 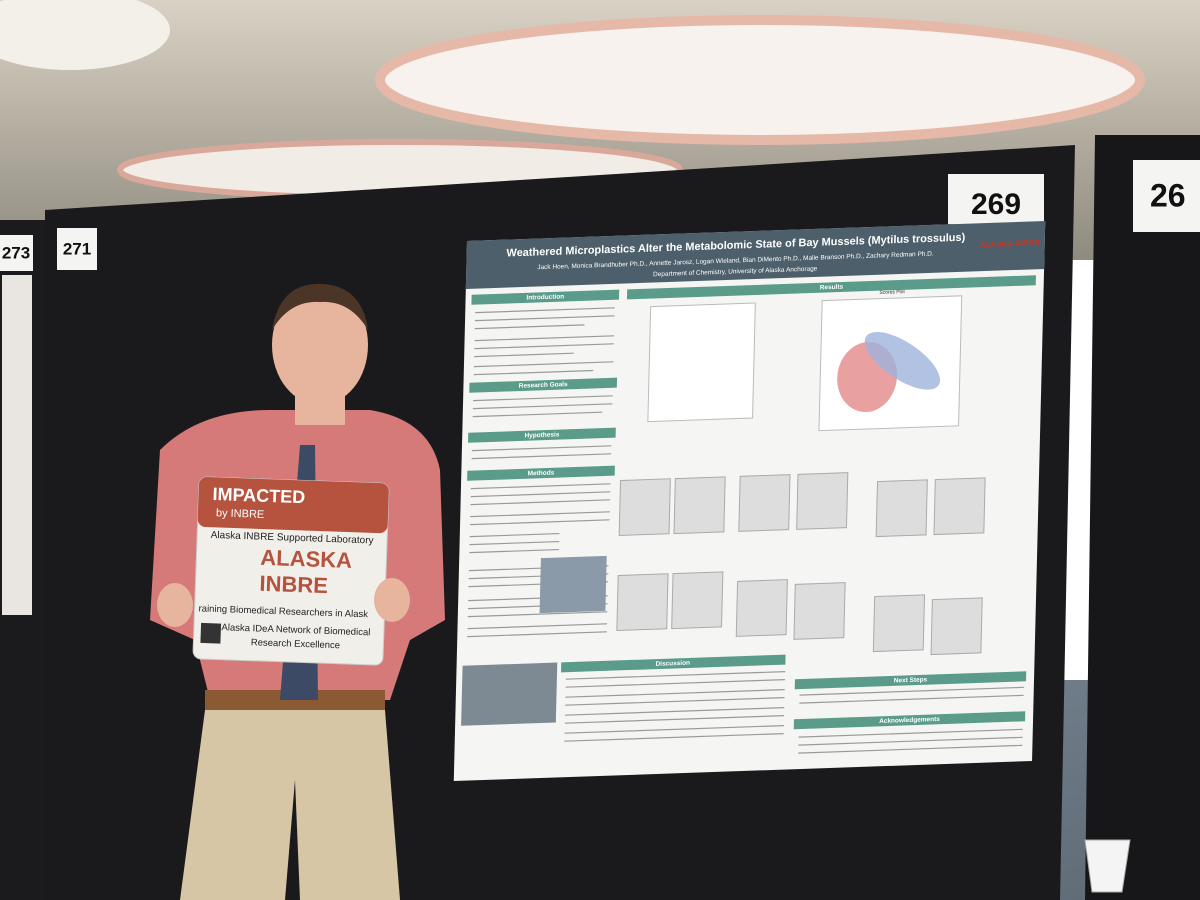 What do you see at coordinates (892, 292) in the screenshot?
I see `plot-title: Scores Plot` at bounding box center [892, 292].